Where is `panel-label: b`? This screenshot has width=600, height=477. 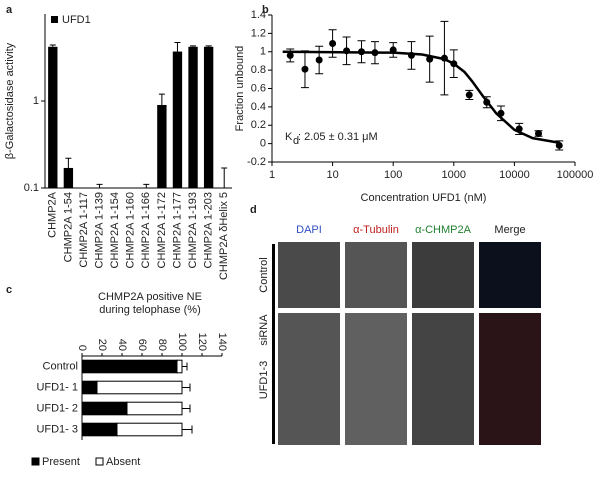
panel-label: b is located at coordinates (265, 10).